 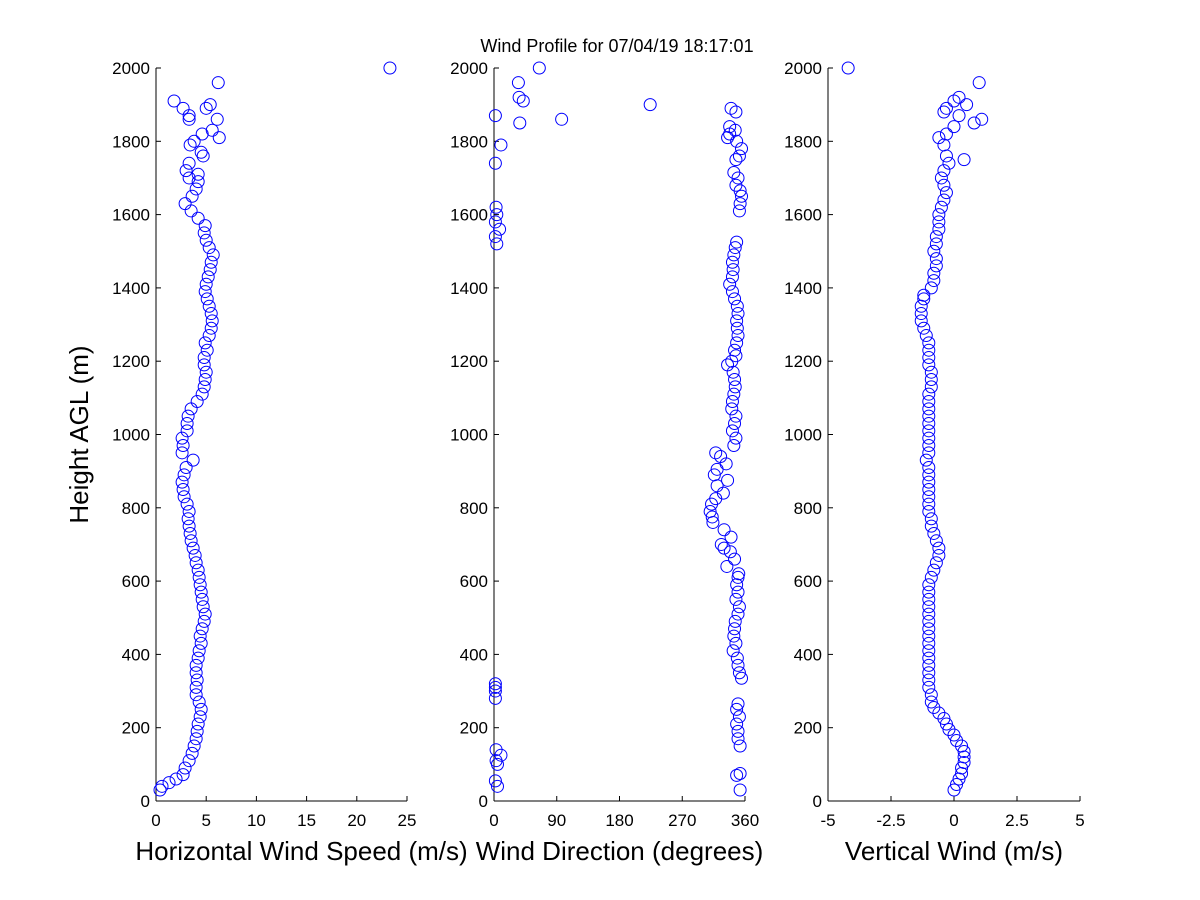 What do you see at coordinates (131, 288) in the screenshot?
I see `speed-y-tick-label: 1400` at bounding box center [131, 288].